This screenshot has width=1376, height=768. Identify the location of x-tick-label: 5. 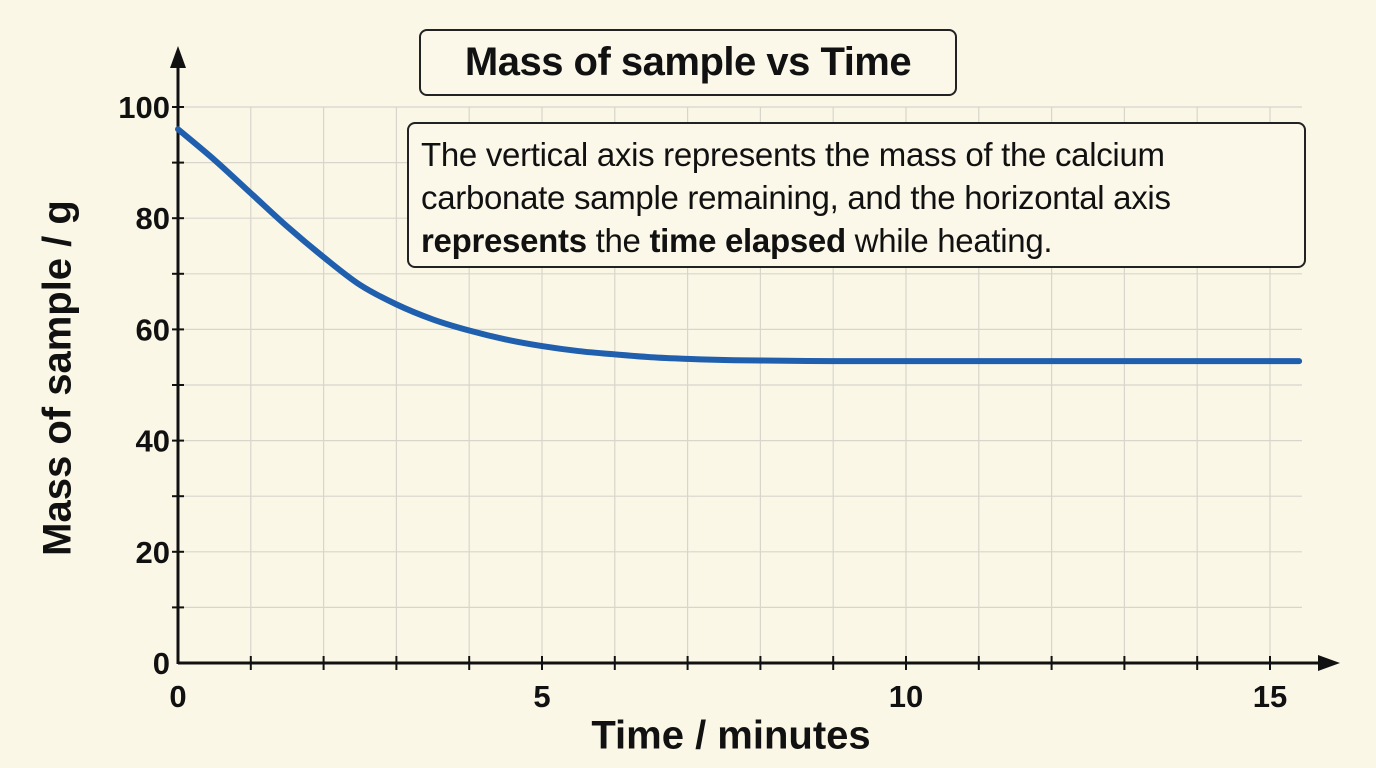
(541, 696).